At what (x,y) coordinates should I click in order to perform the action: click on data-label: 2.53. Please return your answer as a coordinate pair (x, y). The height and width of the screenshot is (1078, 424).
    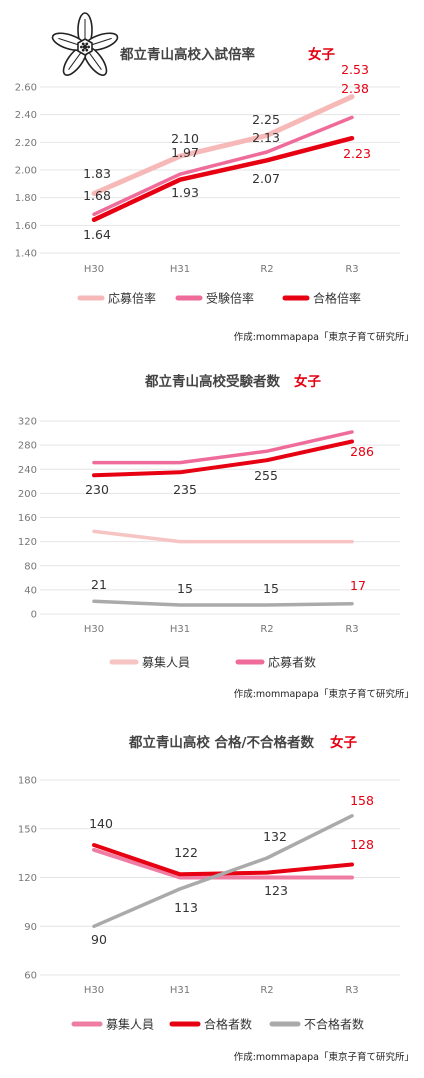
    Looking at the image, I should click on (355, 69).